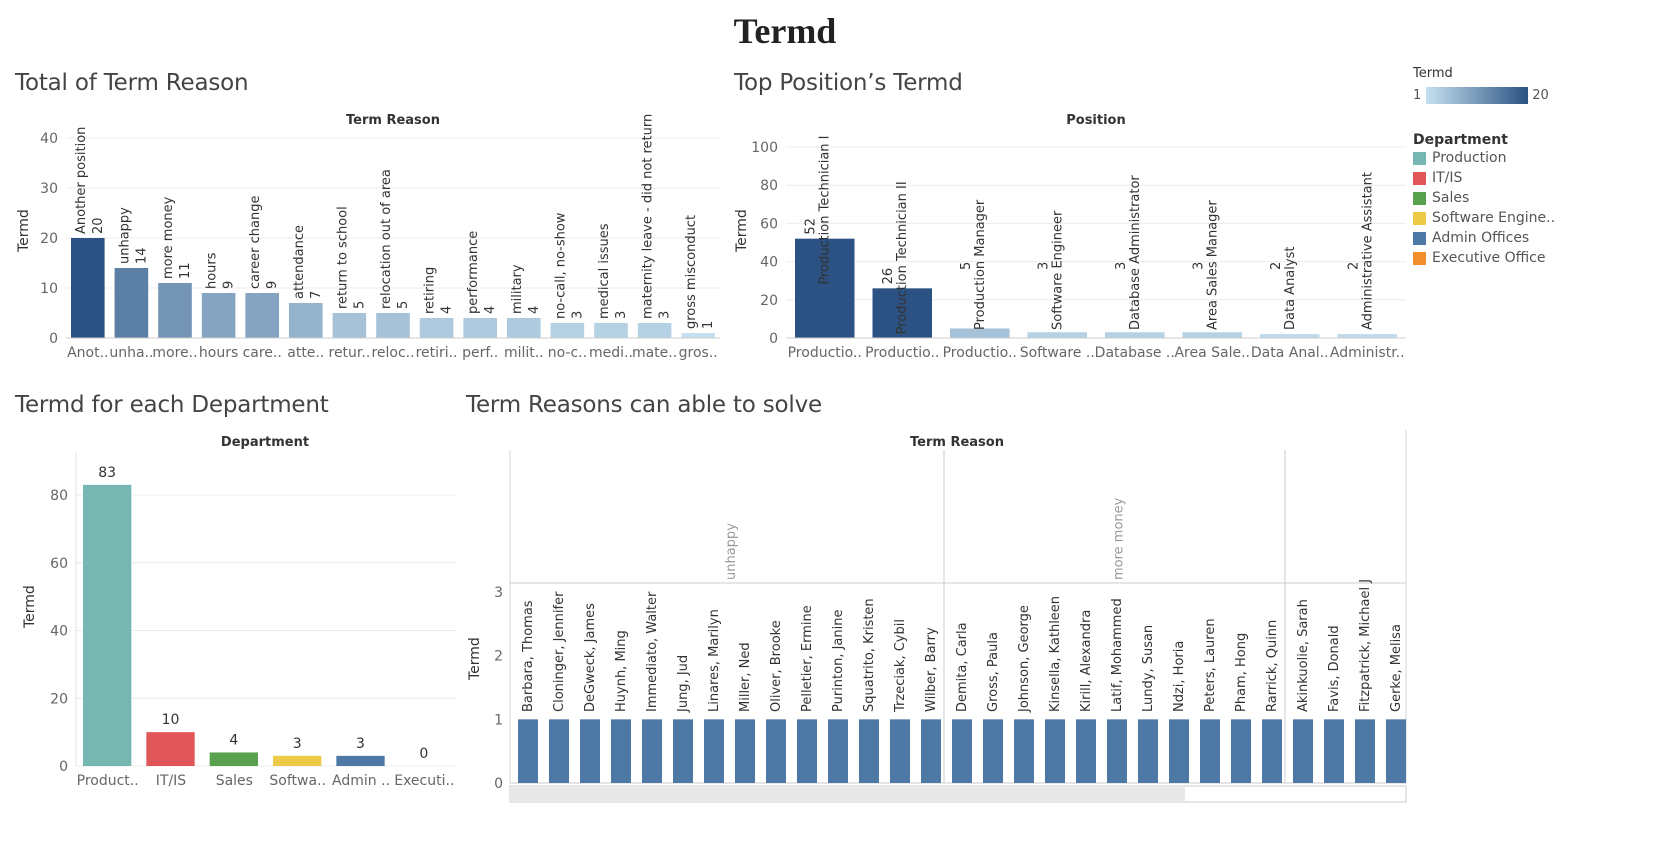 The height and width of the screenshot is (861, 1657). I want to click on department-legend-item: Executive Office, so click(1488, 258).